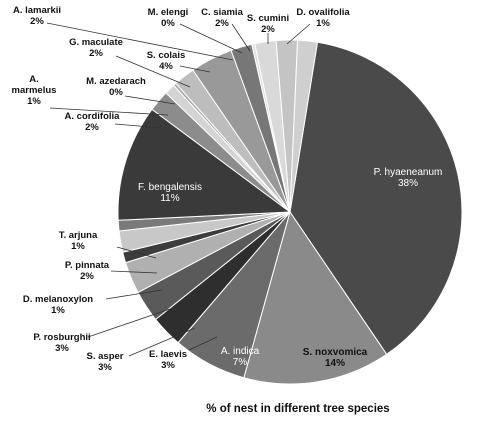  What do you see at coordinates (96, 53) in the screenshot?
I see `slice-value-g-maculate: 2%` at bounding box center [96, 53].